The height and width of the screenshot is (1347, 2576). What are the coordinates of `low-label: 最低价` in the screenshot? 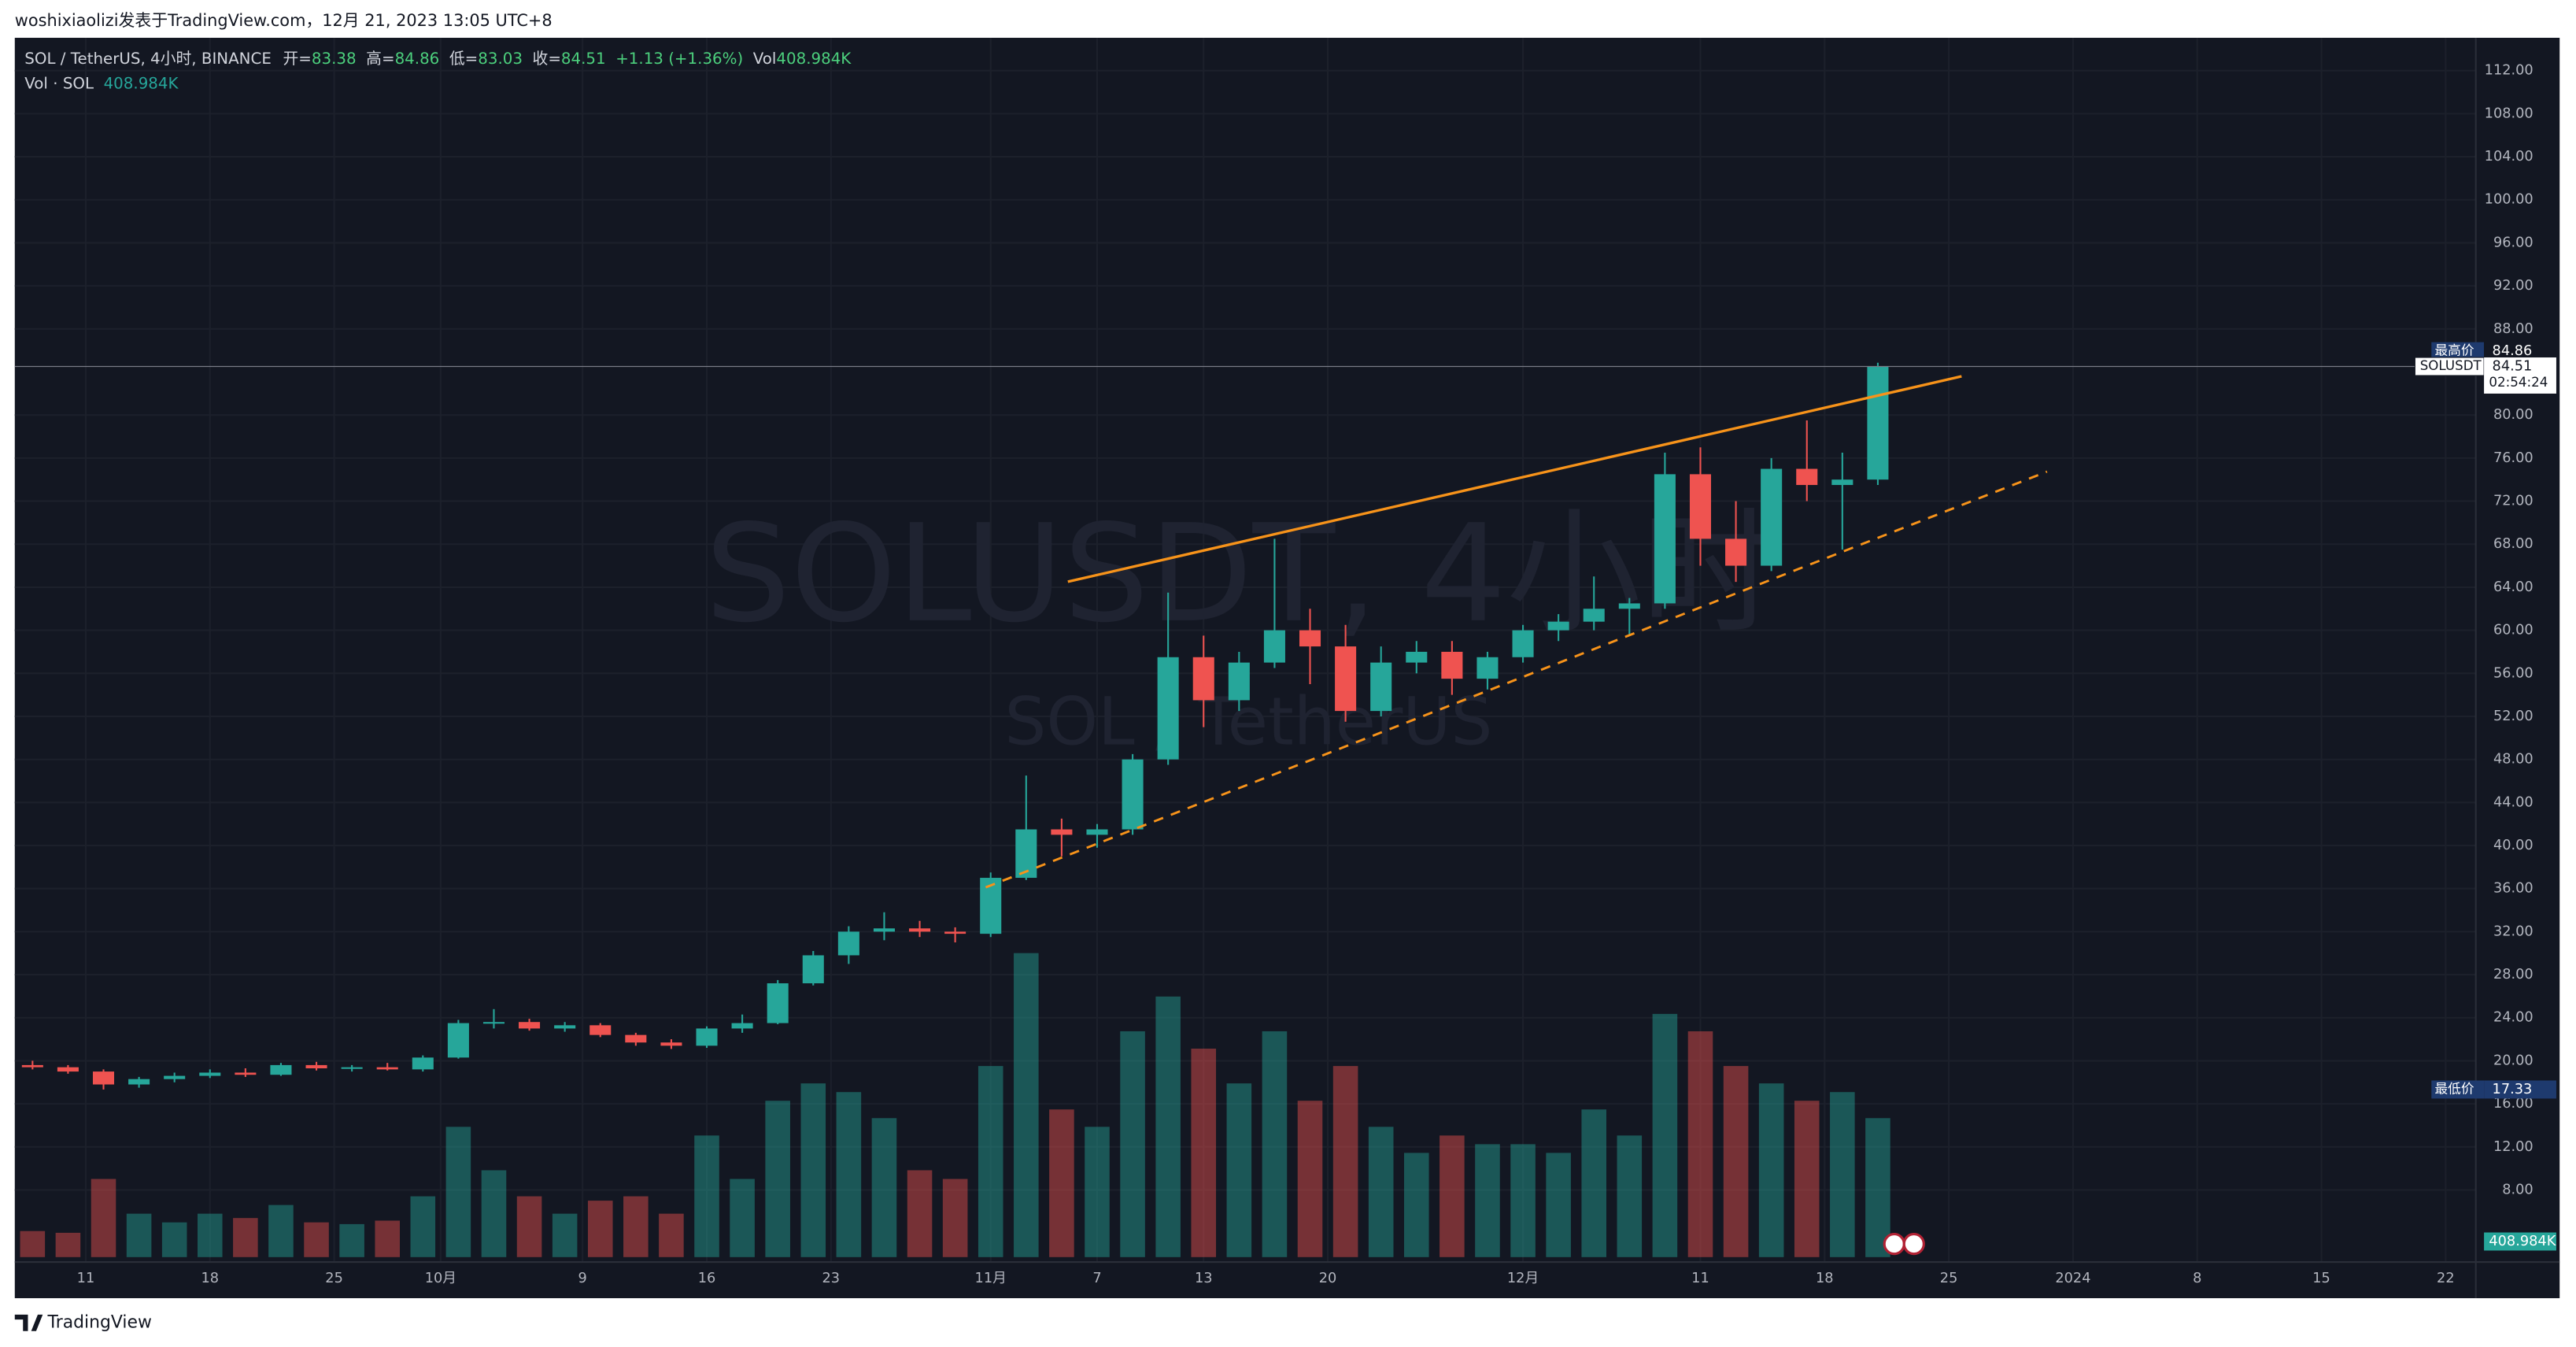 It's located at (2454, 1088).